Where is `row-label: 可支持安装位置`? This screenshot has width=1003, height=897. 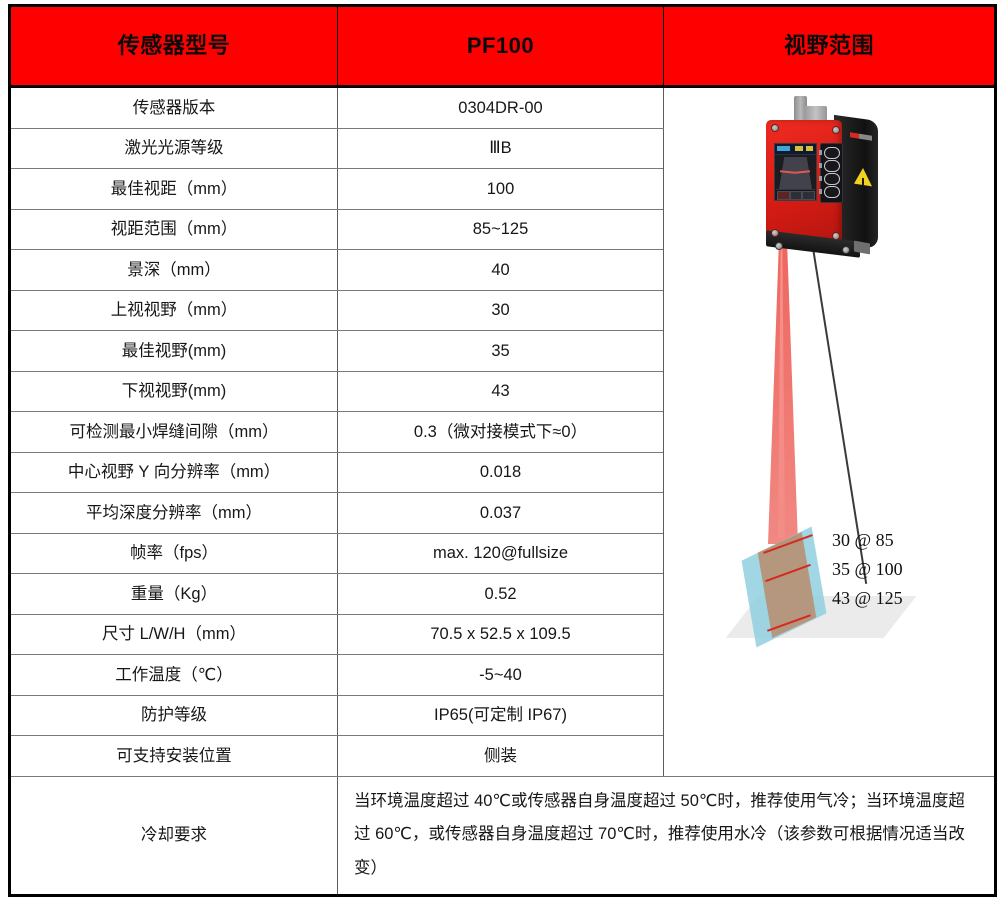 row-label: 可支持安装位置 is located at coordinates (173, 756).